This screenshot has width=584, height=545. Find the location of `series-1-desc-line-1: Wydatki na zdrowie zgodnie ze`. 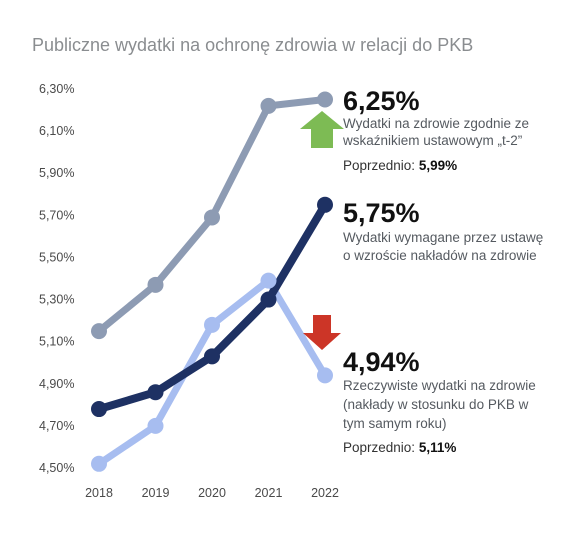

series-1-desc-line-1: Wydatki na zdrowie zgodnie ze is located at coordinates (436, 123).